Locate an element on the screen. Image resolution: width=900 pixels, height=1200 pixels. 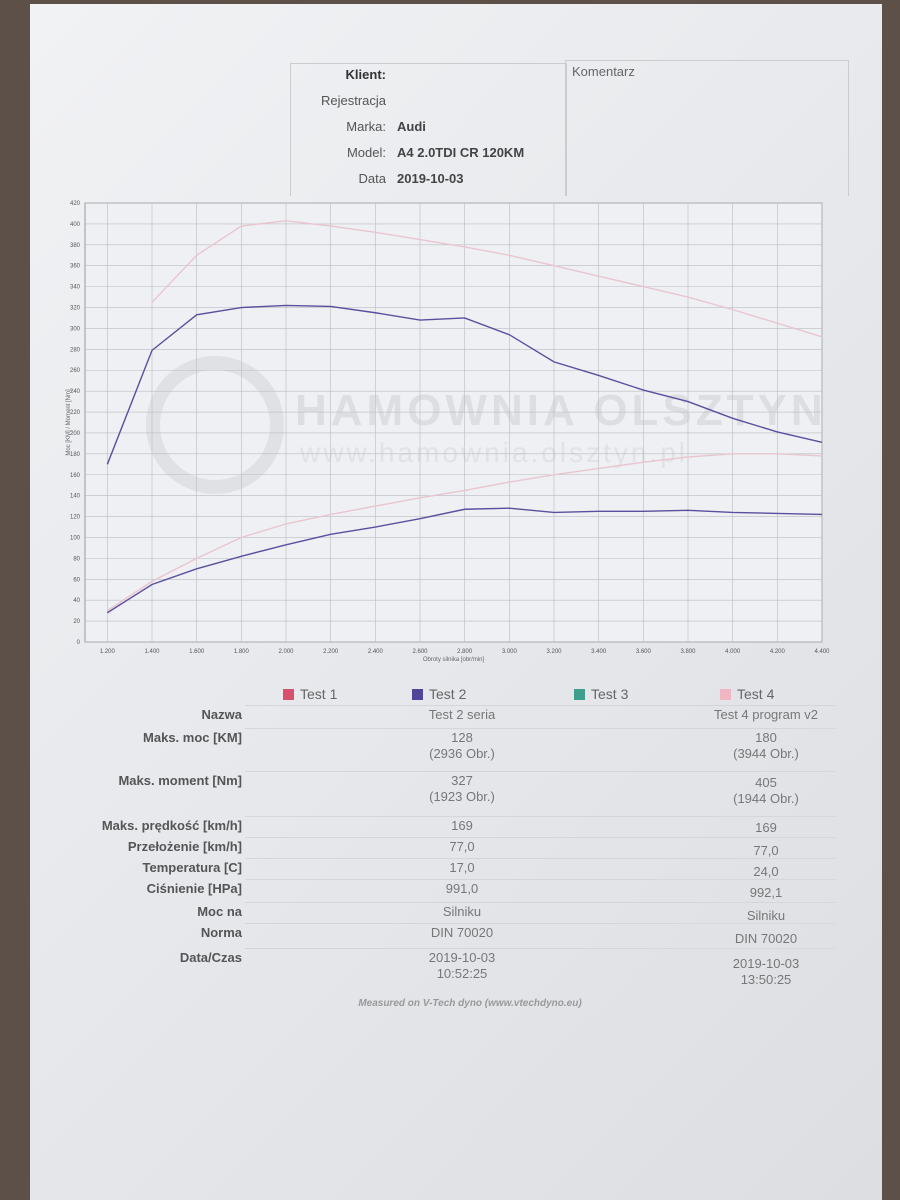
cell-line: (1923 Obr.) is located at coordinates (462, 796).